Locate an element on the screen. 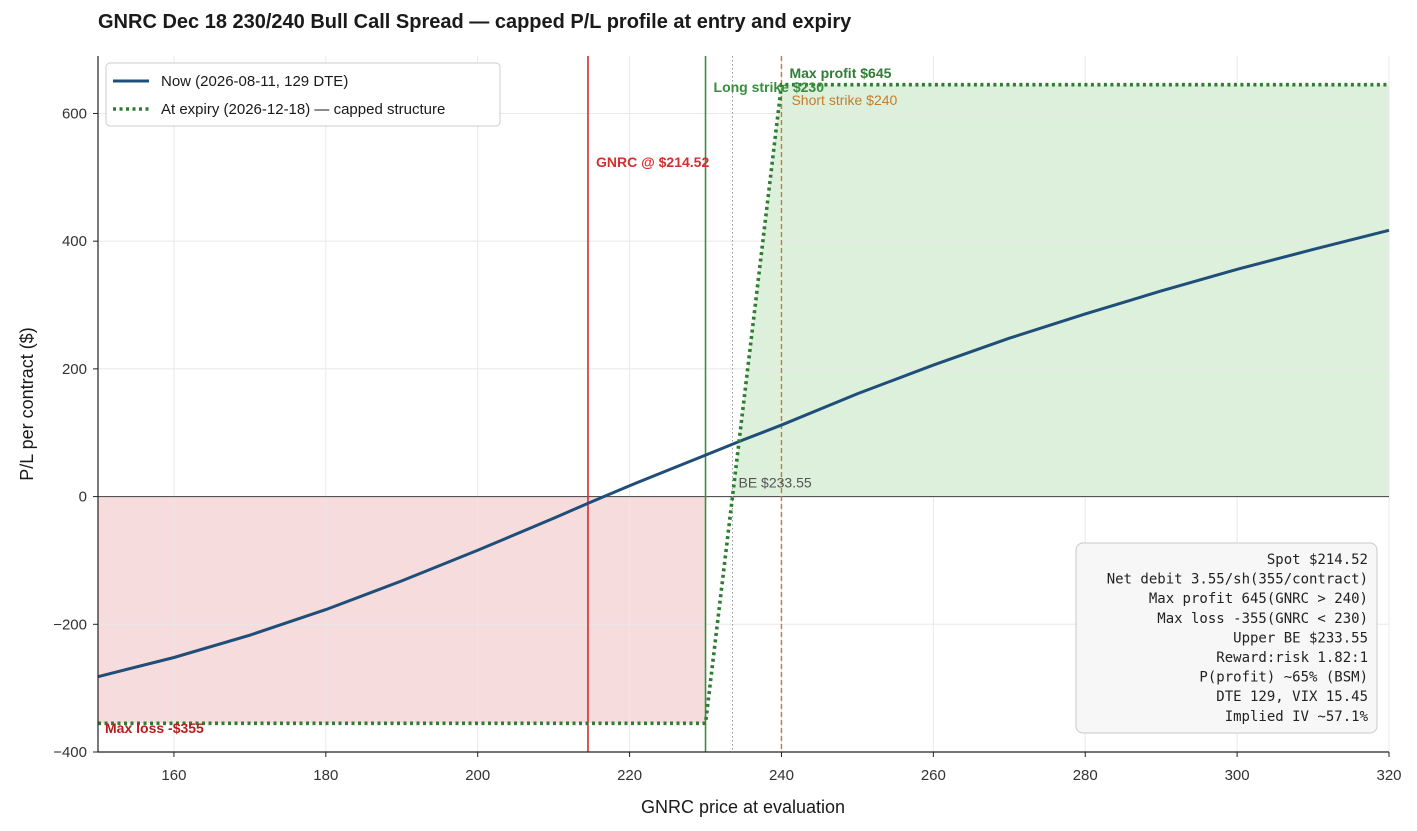 The width and height of the screenshot is (1417, 831). loss-region is located at coordinates (402, 610).